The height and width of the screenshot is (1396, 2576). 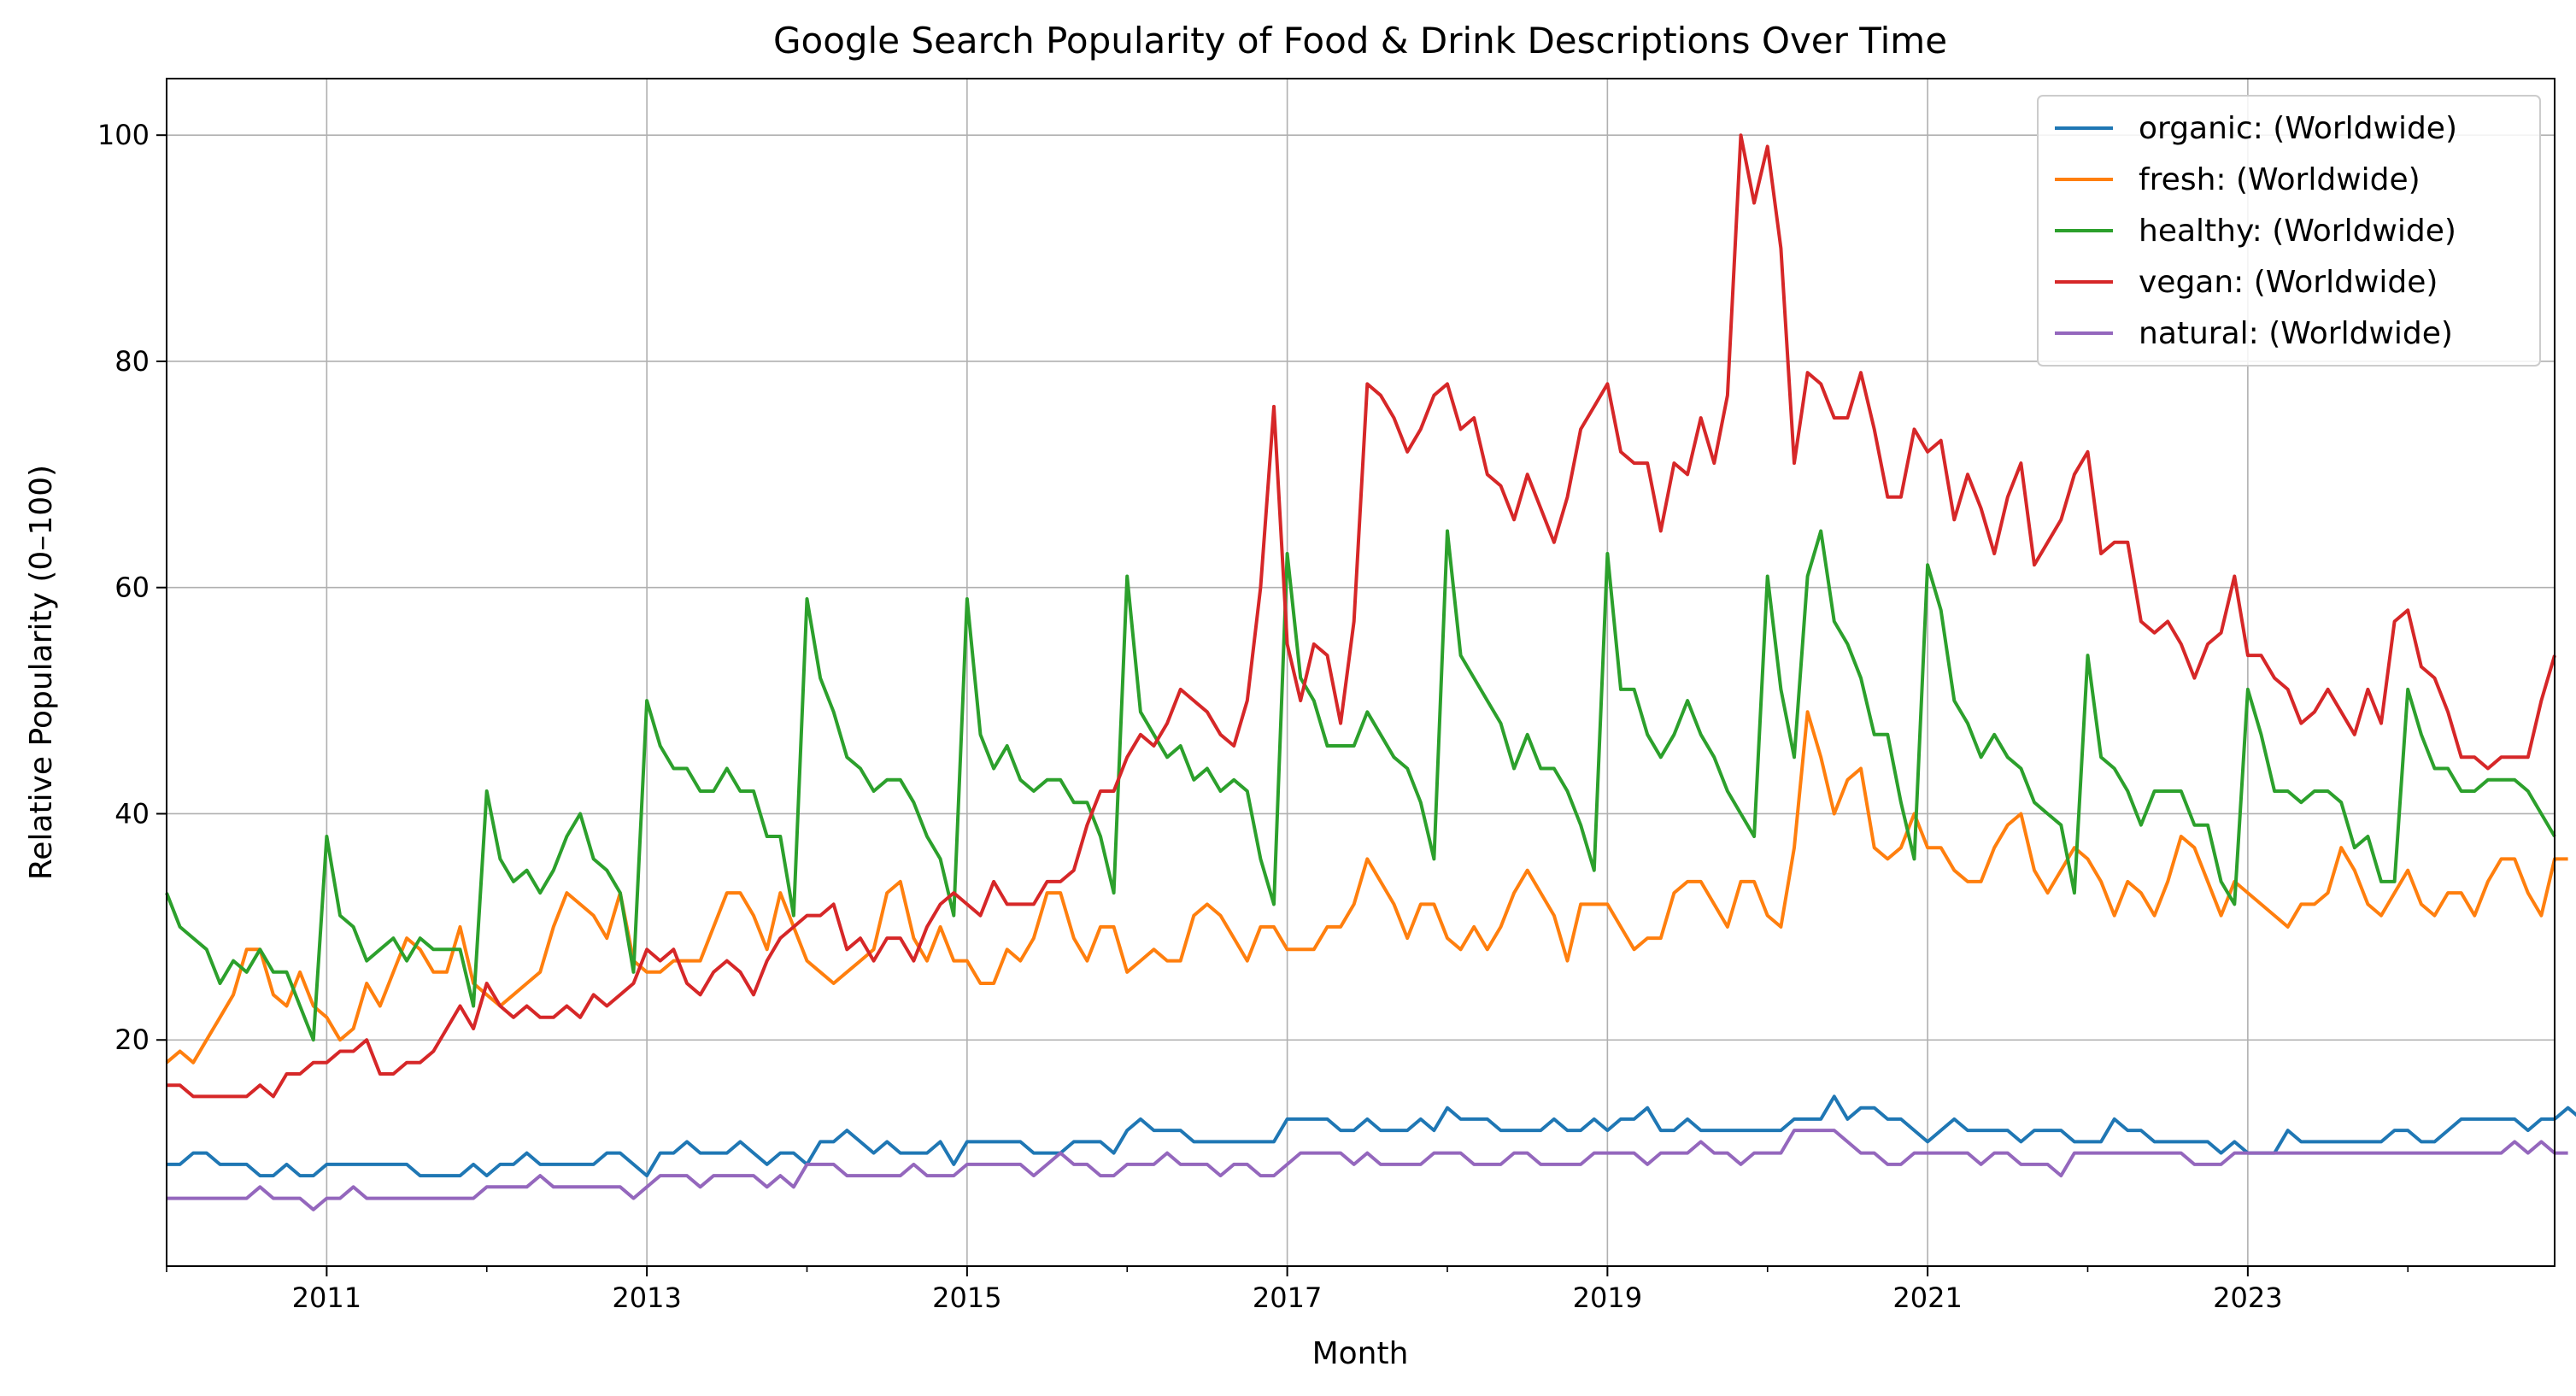 What do you see at coordinates (132, 813) in the screenshot?
I see `y-tick-label: 40` at bounding box center [132, 813].